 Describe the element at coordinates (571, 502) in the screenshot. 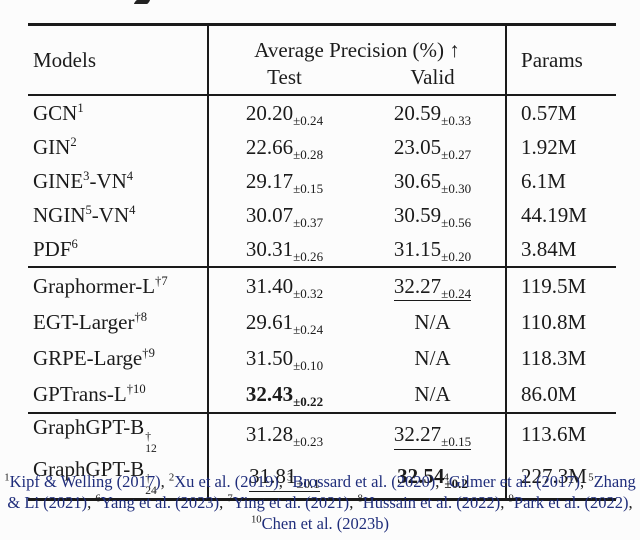

I see `citation-link: Park et al. (2022)` at that location.